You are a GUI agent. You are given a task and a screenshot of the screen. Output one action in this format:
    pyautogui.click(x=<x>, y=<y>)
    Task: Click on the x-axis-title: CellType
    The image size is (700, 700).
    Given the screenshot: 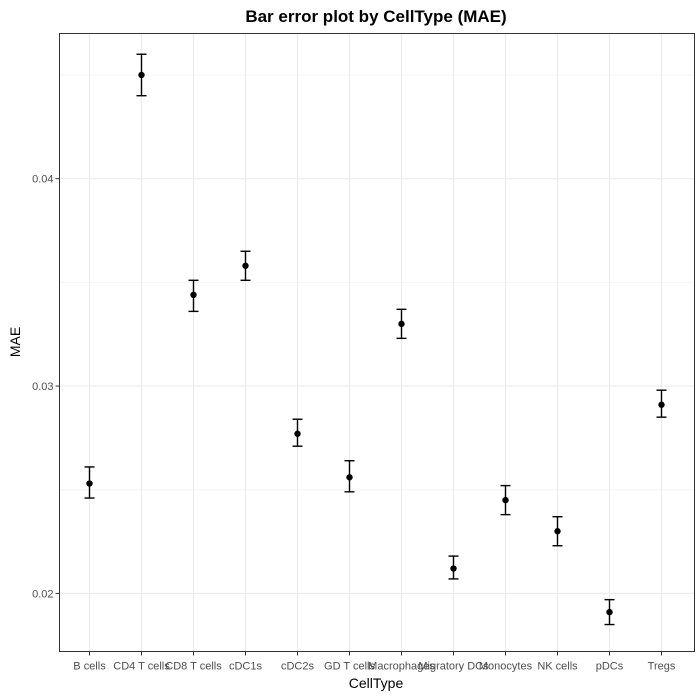 What is the action you would take?
    pyautogui.click(x=376, y=683)
    